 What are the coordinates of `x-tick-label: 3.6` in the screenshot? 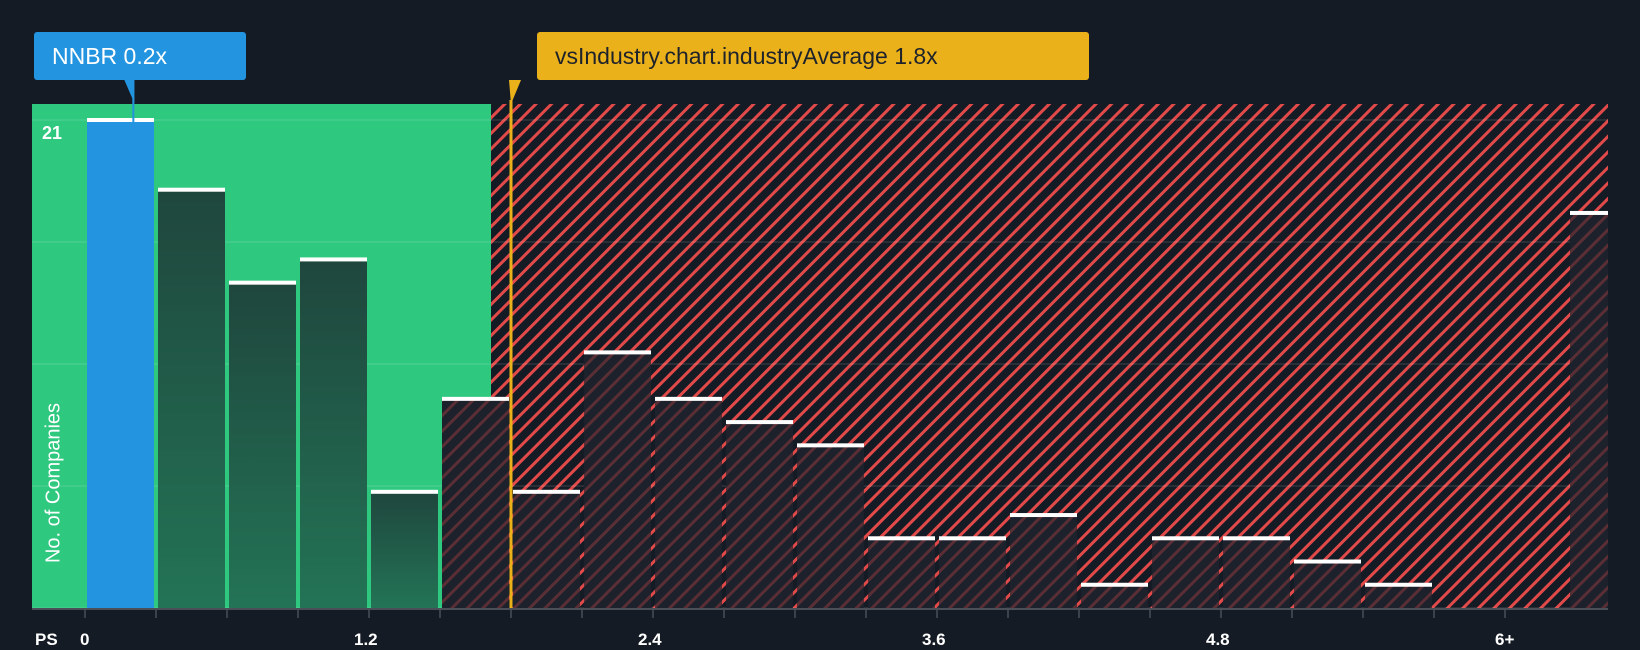 It's located at (934, 639).